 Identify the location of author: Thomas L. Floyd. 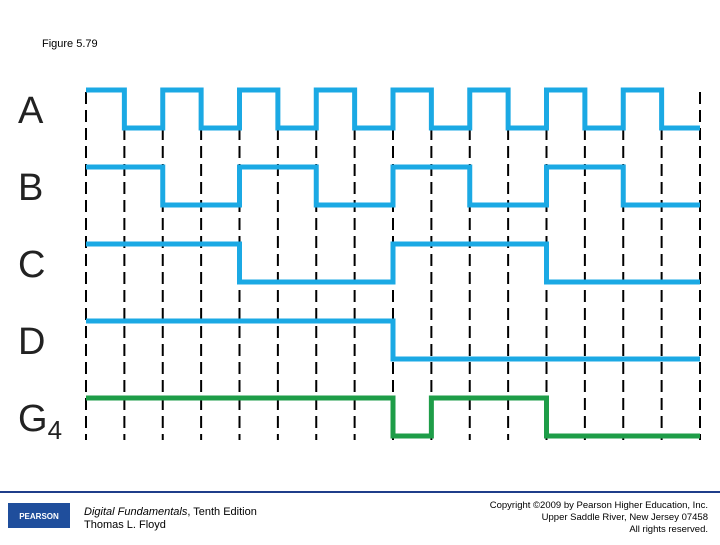
(125, 525).